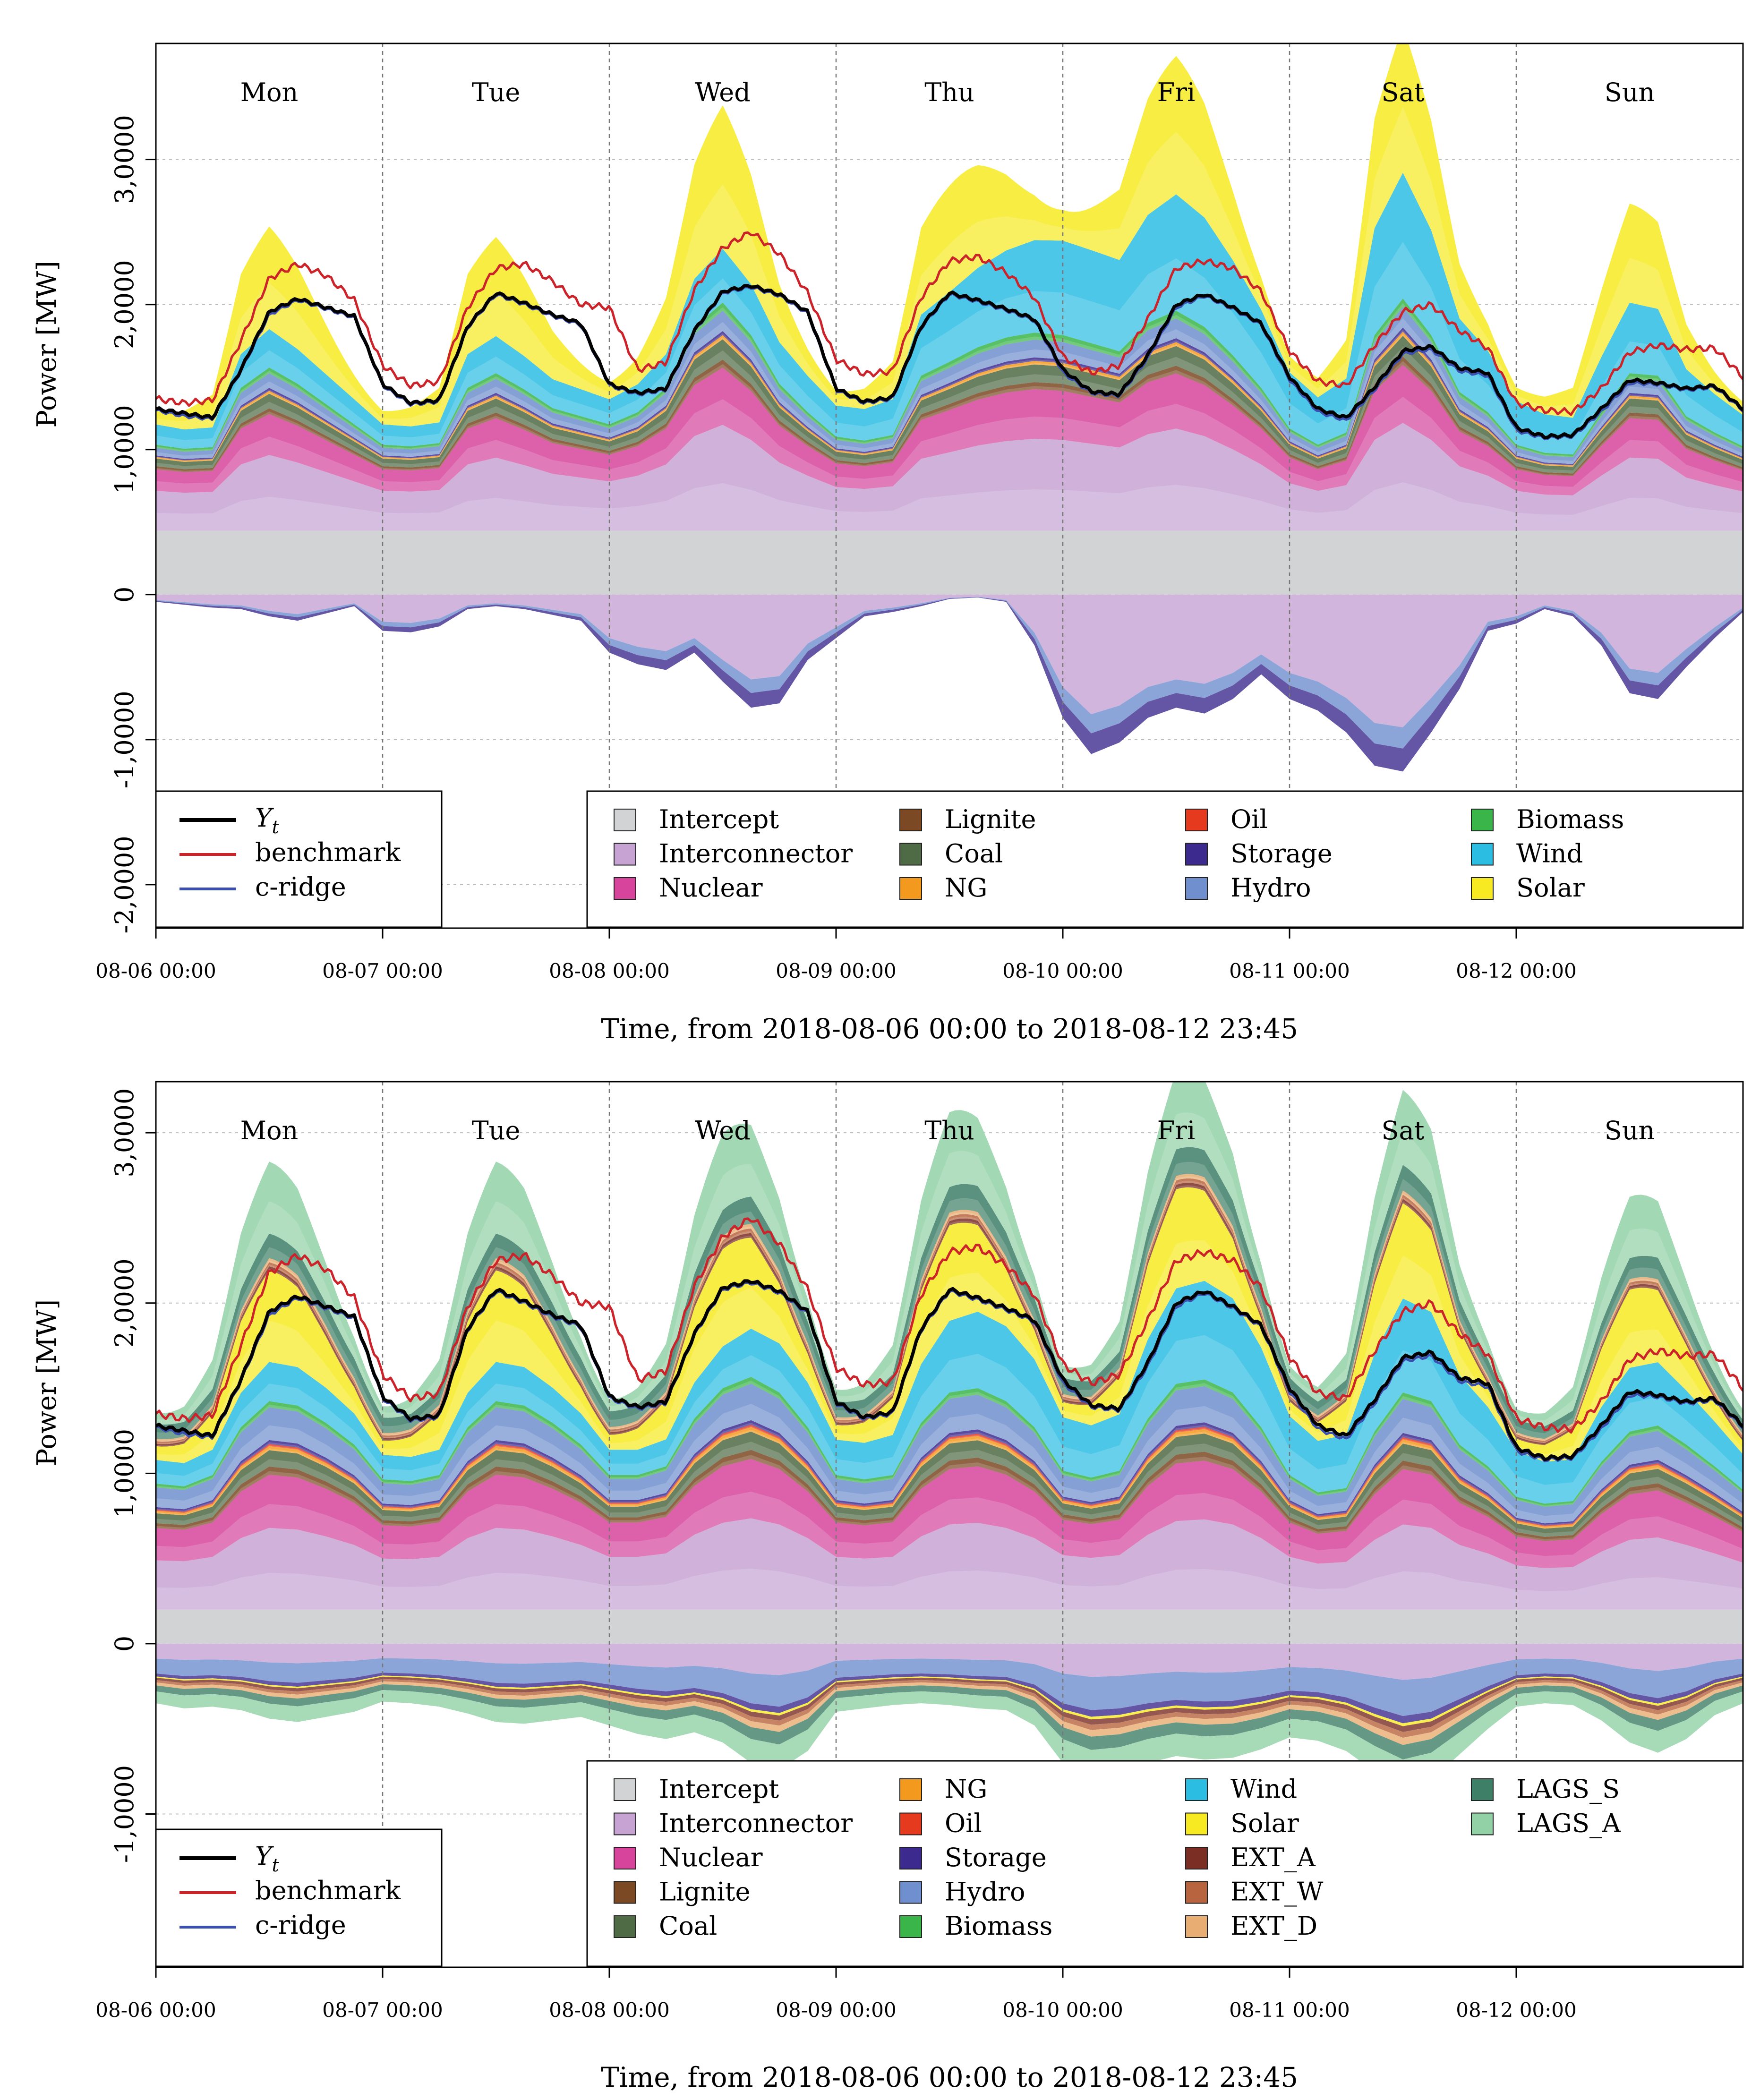  I want to click on stack-band-interconnector, so click(950, 477).